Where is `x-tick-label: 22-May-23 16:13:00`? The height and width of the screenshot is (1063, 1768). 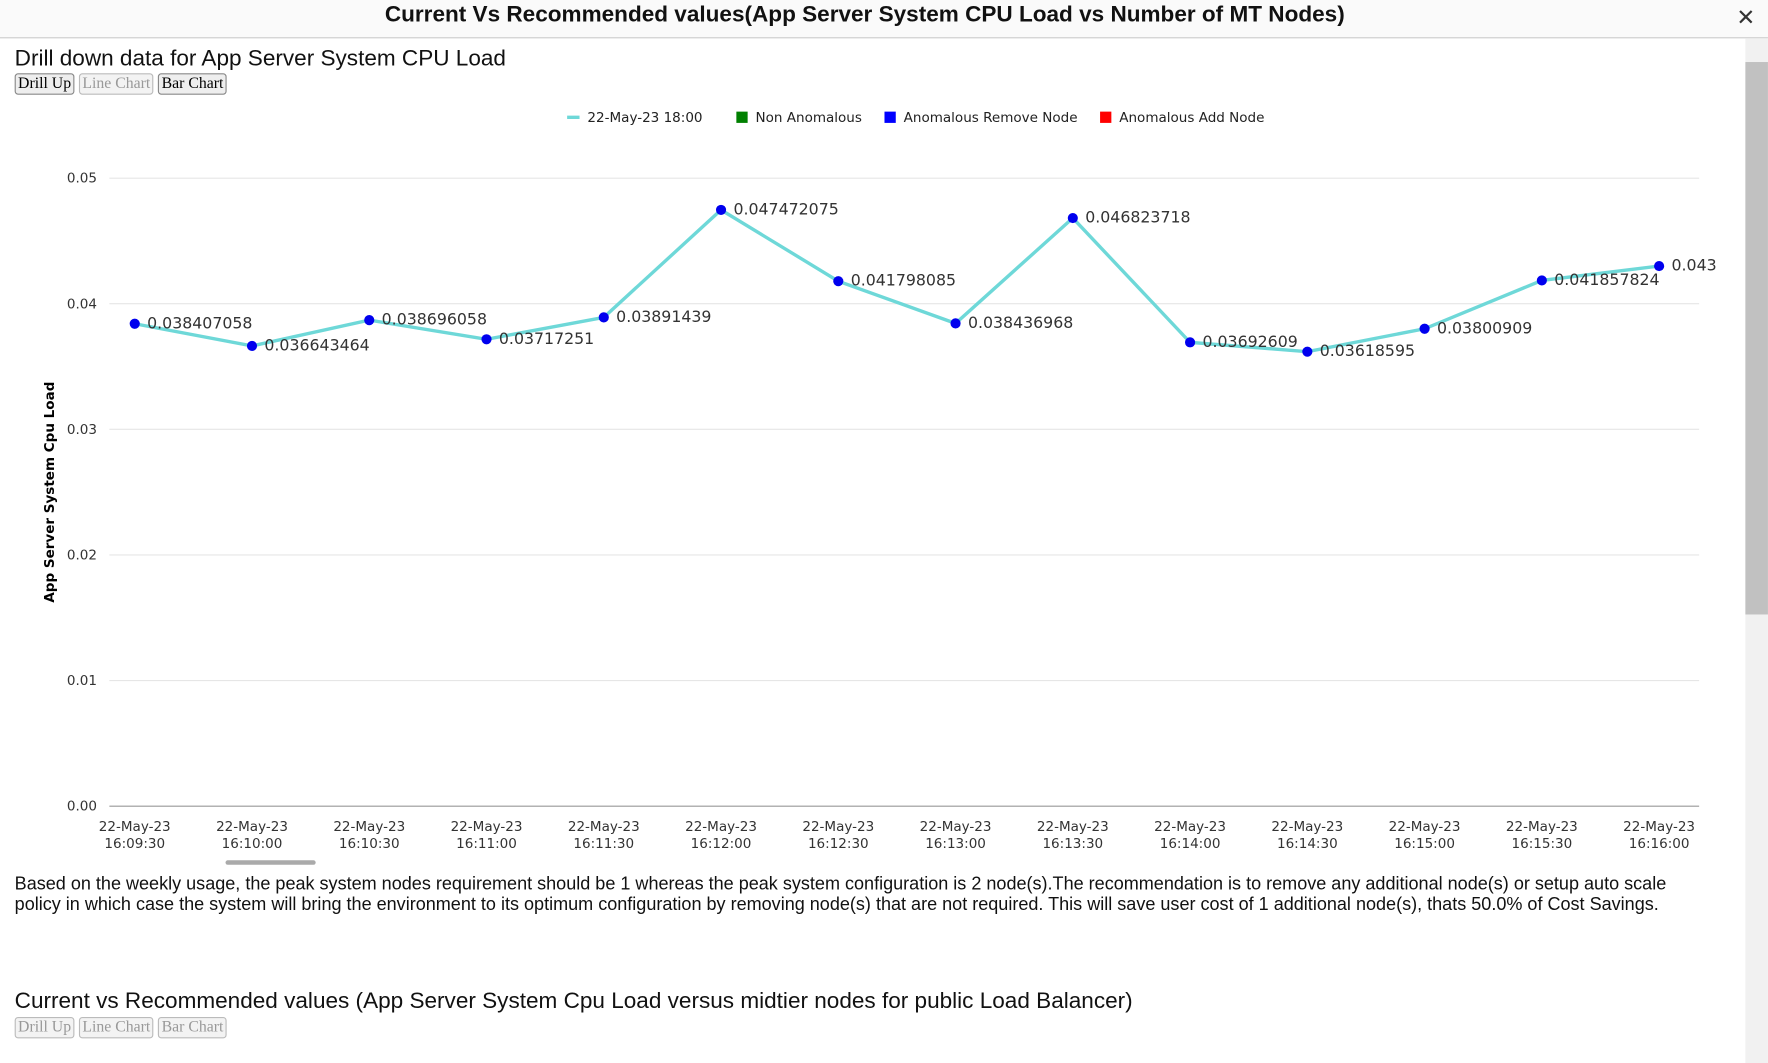 x-tick-label: 22-May-23 16:13:00 is located at coordinates (956, 835).